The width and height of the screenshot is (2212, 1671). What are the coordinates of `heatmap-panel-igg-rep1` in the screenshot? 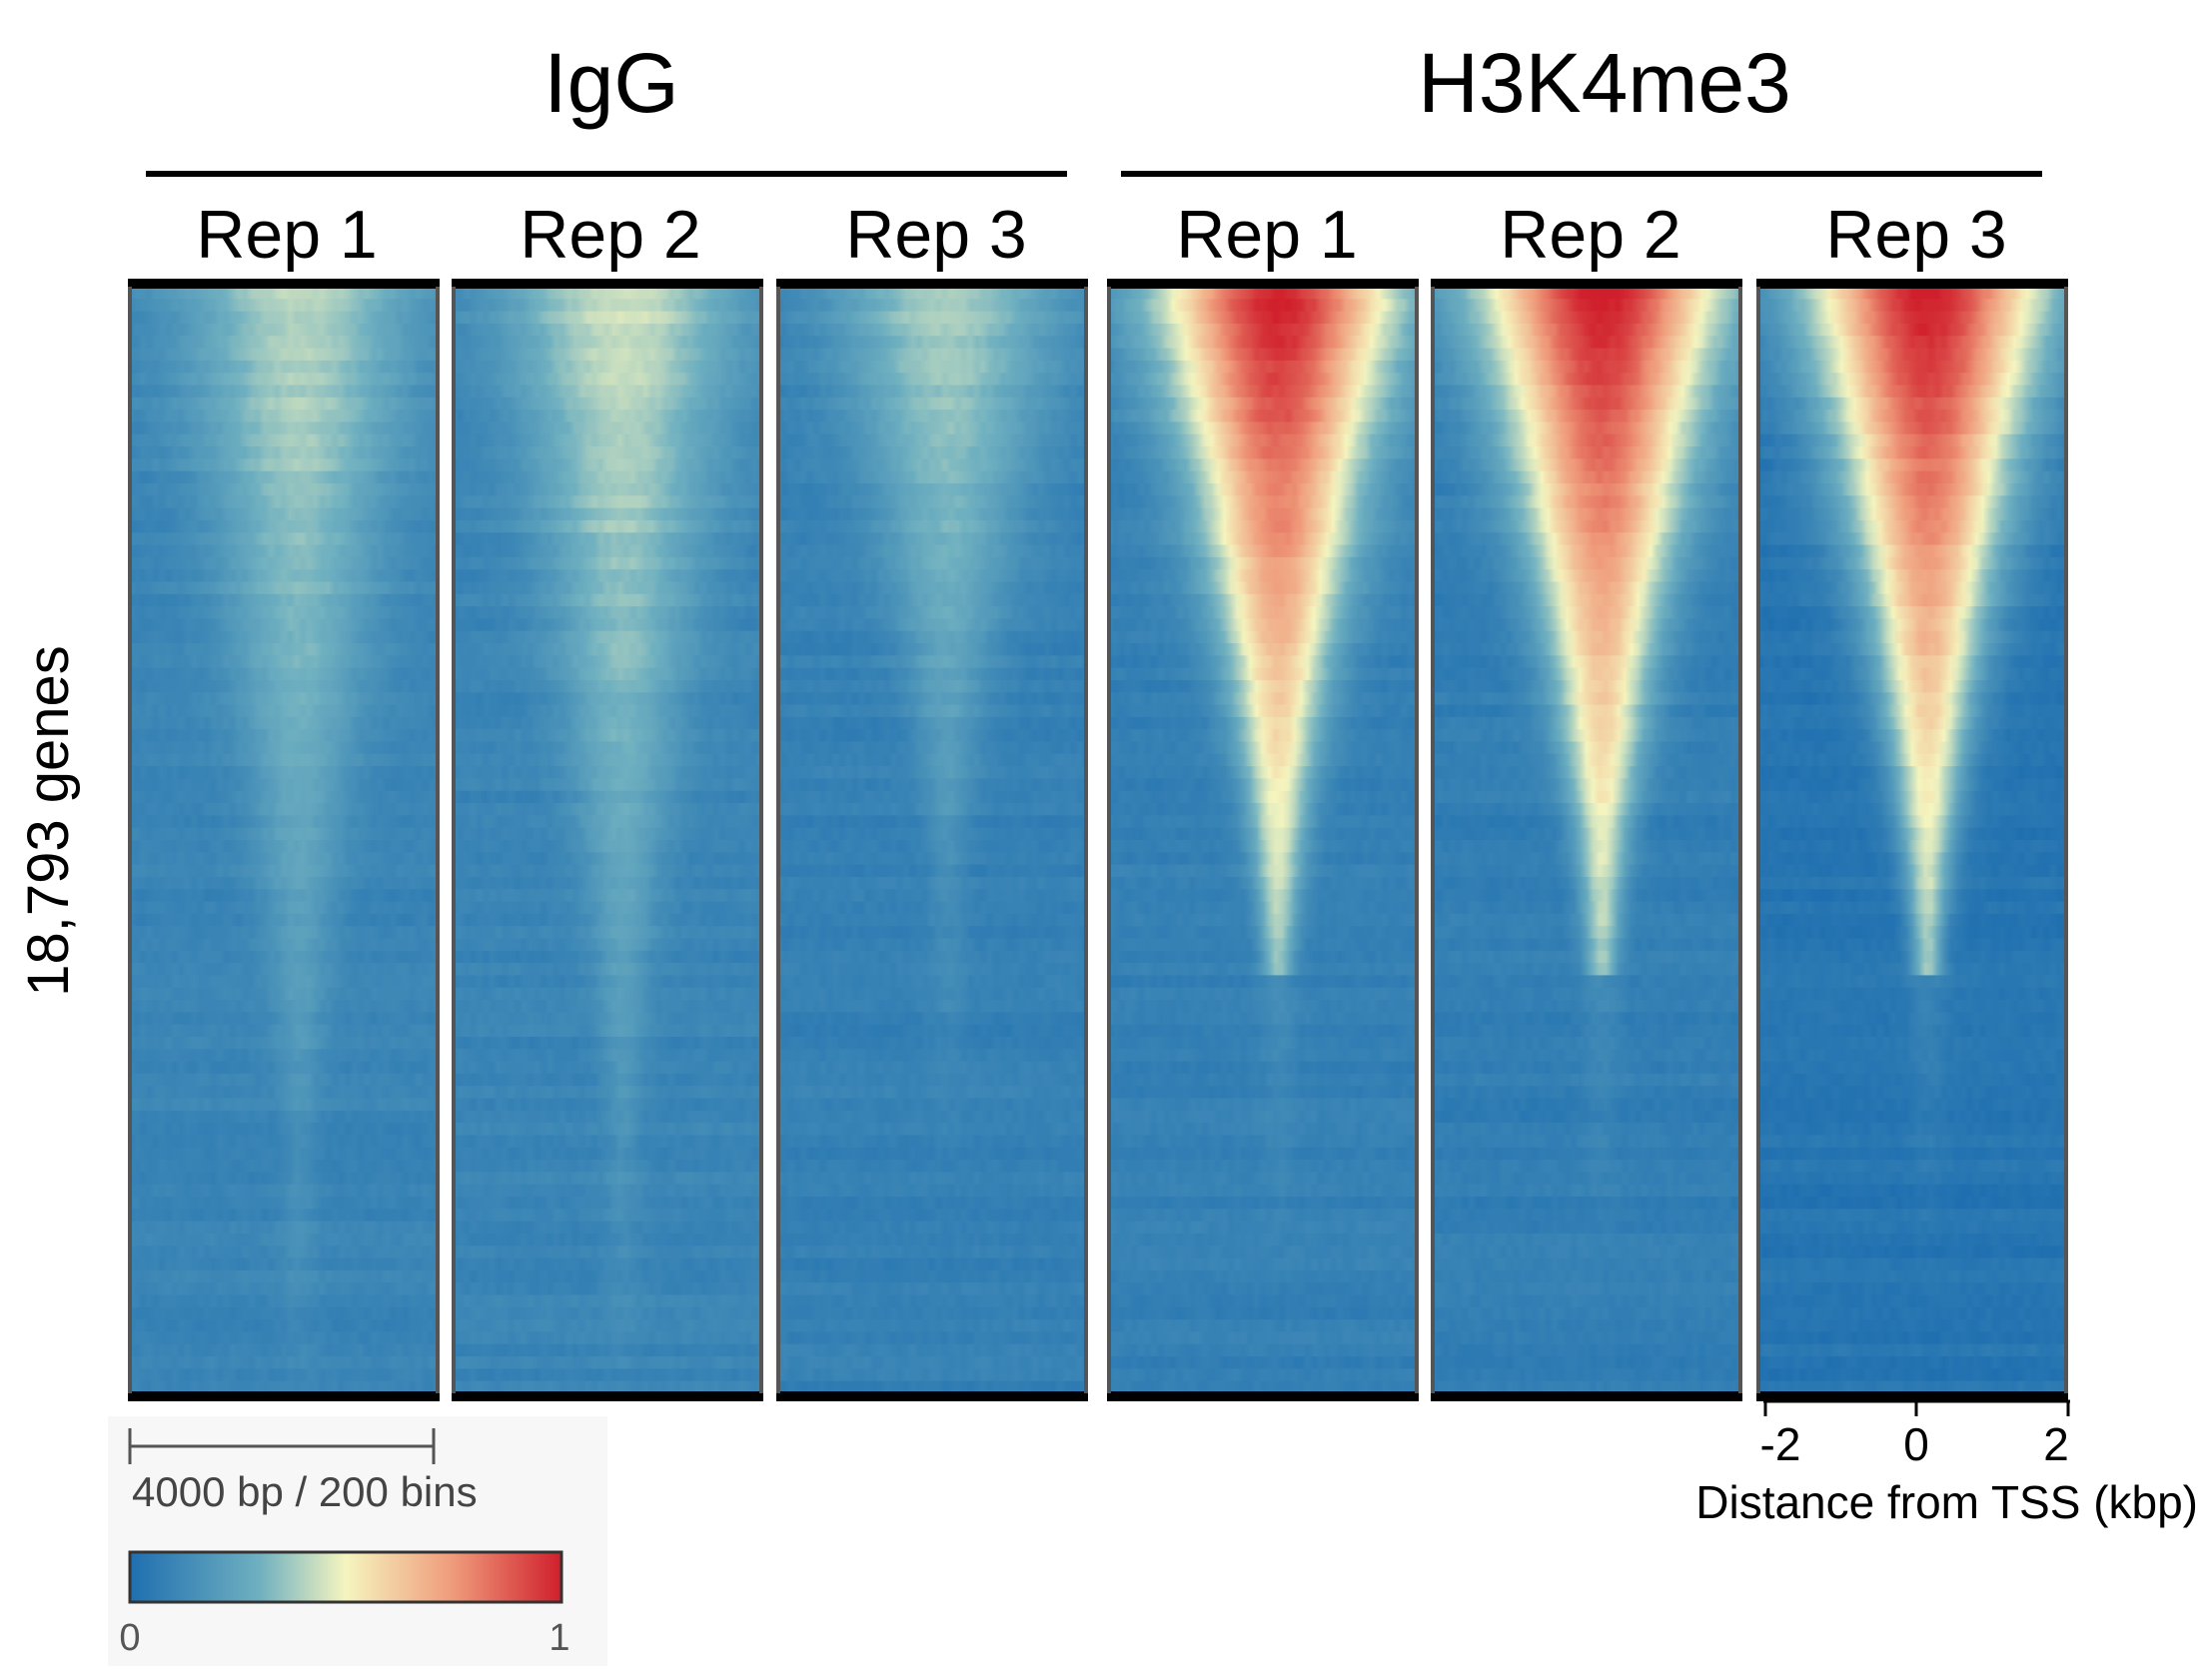 It's located at (284, 840).